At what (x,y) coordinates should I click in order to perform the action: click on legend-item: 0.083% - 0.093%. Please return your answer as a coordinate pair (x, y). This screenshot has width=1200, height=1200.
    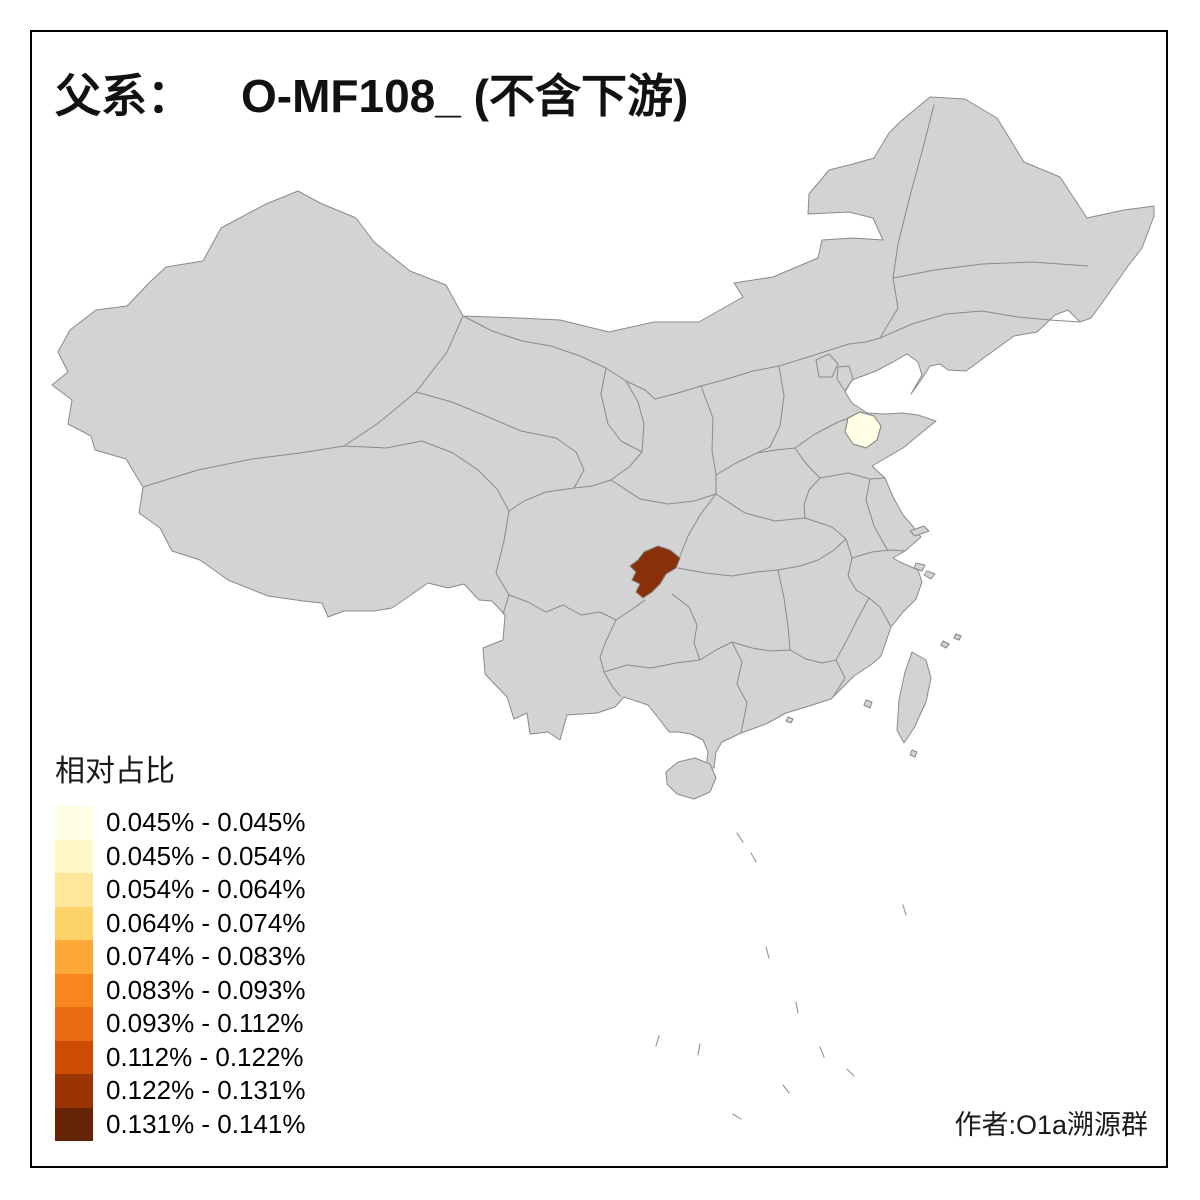
    Looking at the image, I should click on (180, 990).